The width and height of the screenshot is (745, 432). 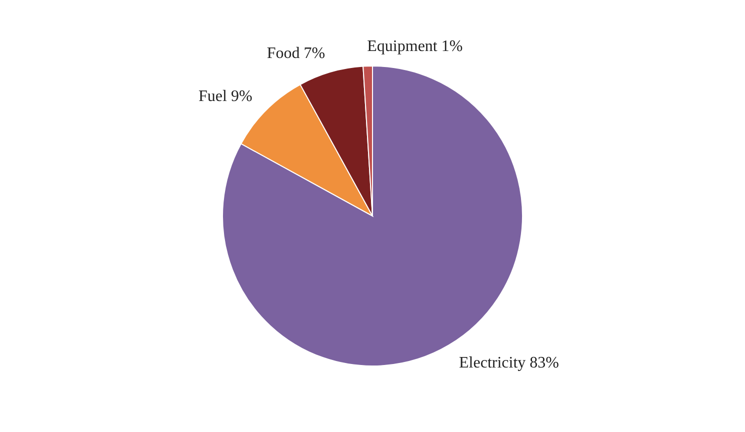 I want to click on slice-label: Equipment 1%, so click(x=415, y=47).